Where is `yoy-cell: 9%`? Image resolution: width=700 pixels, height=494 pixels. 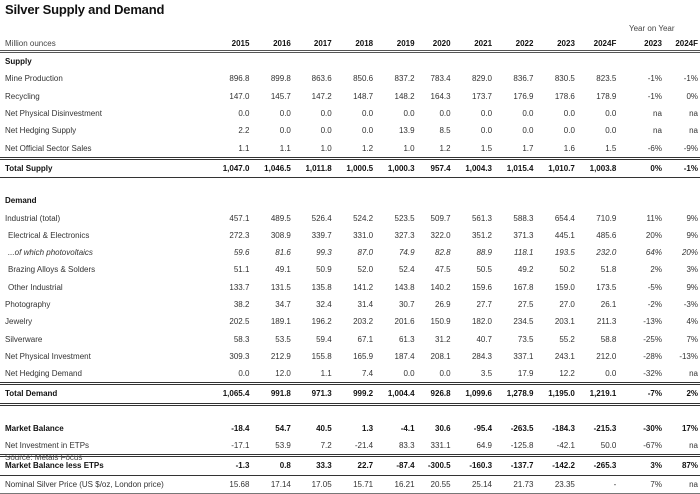
yoy-cell: 9% is located at coordinates (692, 287).